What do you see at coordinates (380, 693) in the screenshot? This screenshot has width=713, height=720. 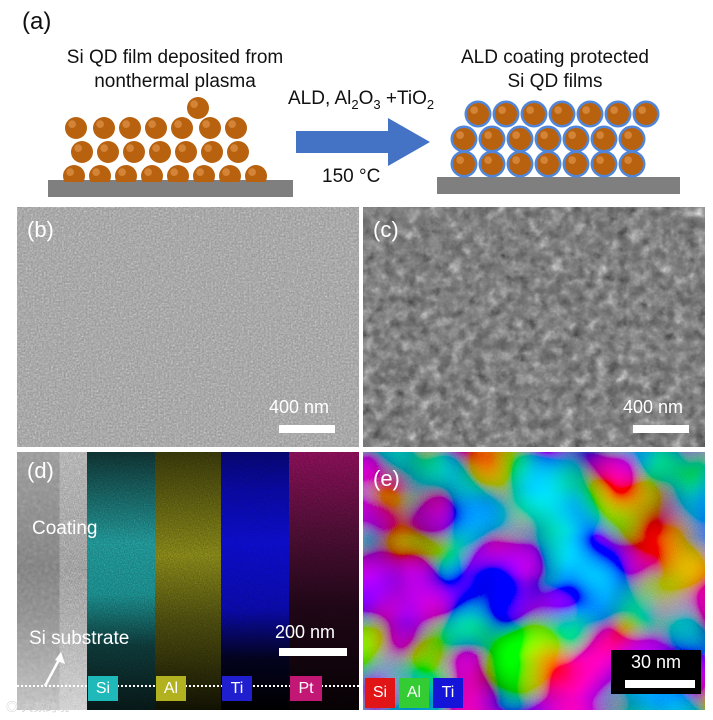 I see `e-si-tag: Si` at bounding box center [380, 693].